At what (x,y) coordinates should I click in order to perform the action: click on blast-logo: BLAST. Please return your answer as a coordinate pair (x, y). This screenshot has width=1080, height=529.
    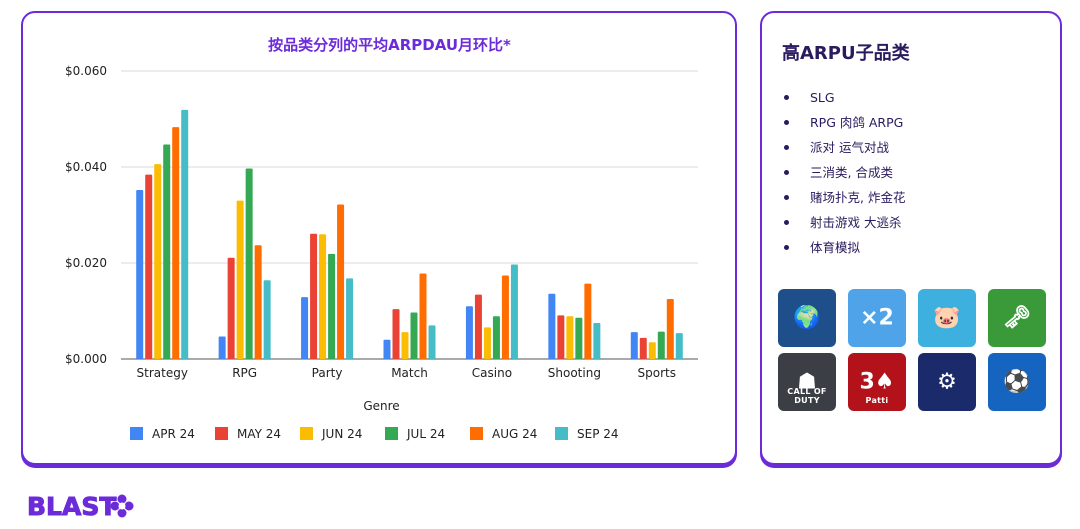
    Looking at the image, I should click on (80, 507).